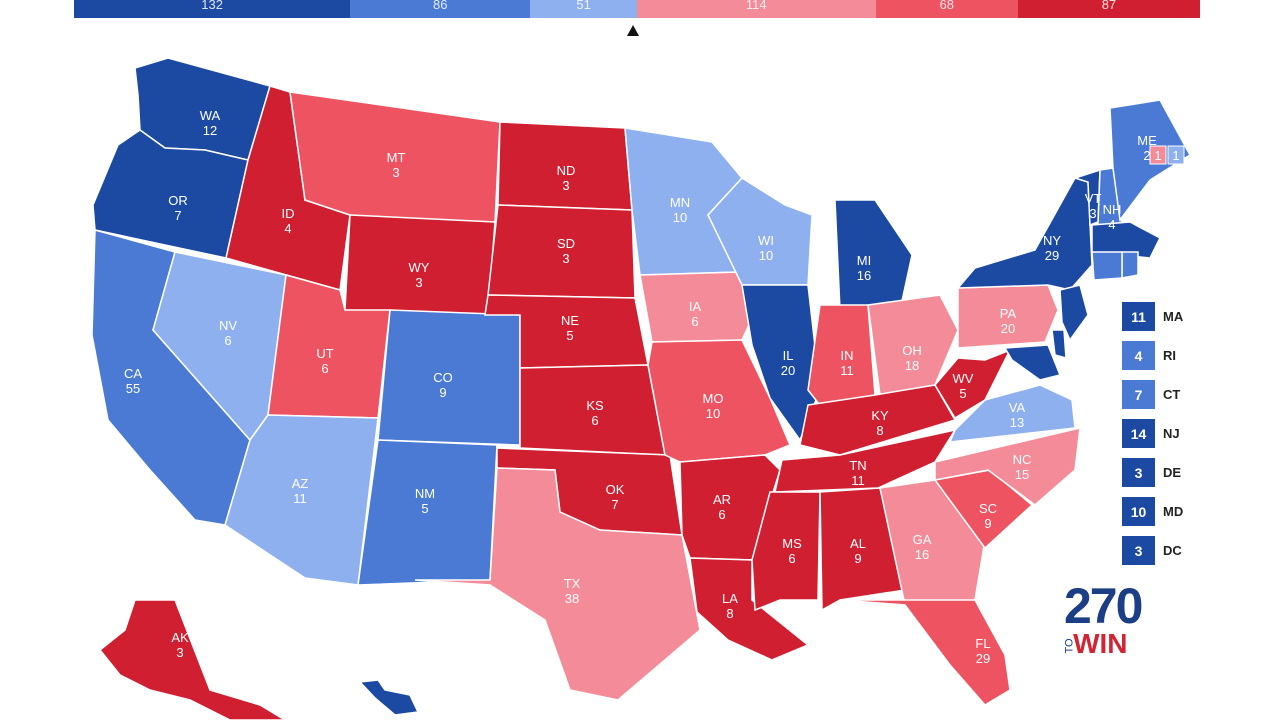 The image size is (1279, 720). What do you see at coordinates (615, 489) in the screenshot?
I see `state-label-ok: OK` at bounding box center [615, 489].